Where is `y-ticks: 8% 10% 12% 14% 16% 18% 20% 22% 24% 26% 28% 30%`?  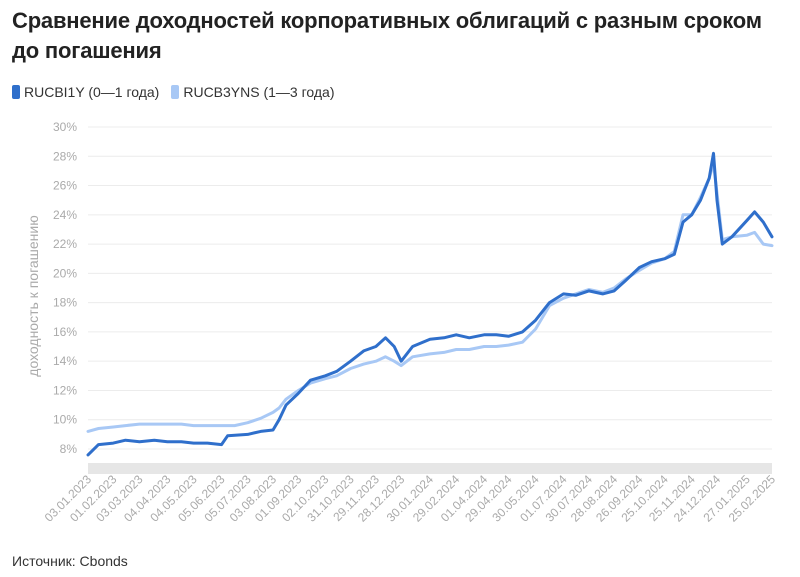 y-ticks: 8% 10% 12% 14% 16% 18% 20% 22% 24% 26% 28% 30% is located at coordinates (65, 288).